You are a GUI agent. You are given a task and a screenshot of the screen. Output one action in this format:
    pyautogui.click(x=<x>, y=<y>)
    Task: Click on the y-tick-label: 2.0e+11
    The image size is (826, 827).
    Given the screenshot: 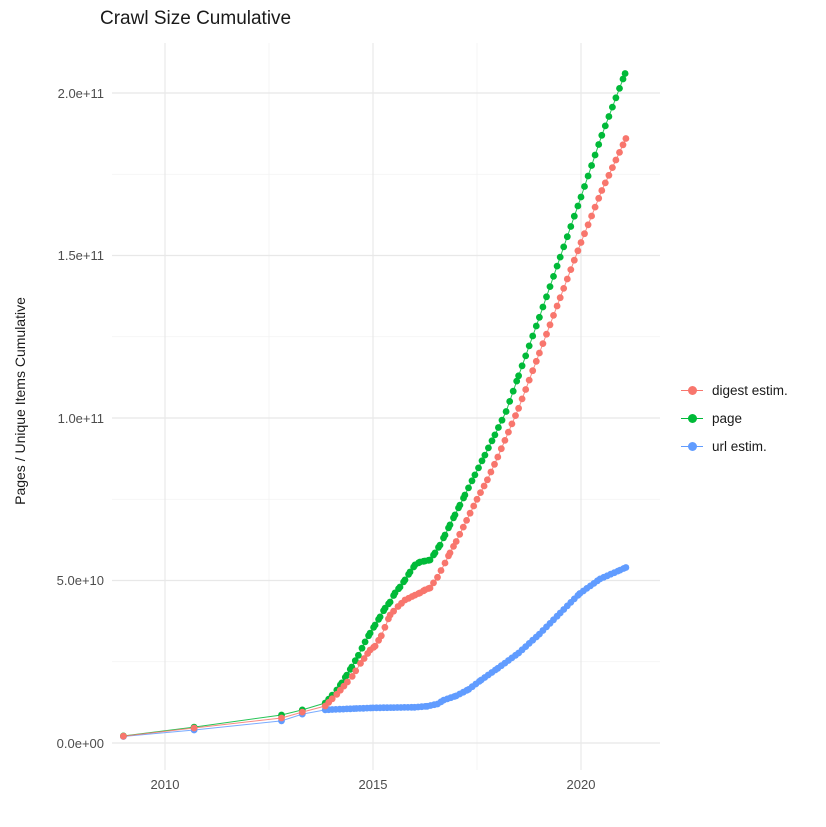 What is the action you would take?
    pyautogui.click(x=80, y=93)
    